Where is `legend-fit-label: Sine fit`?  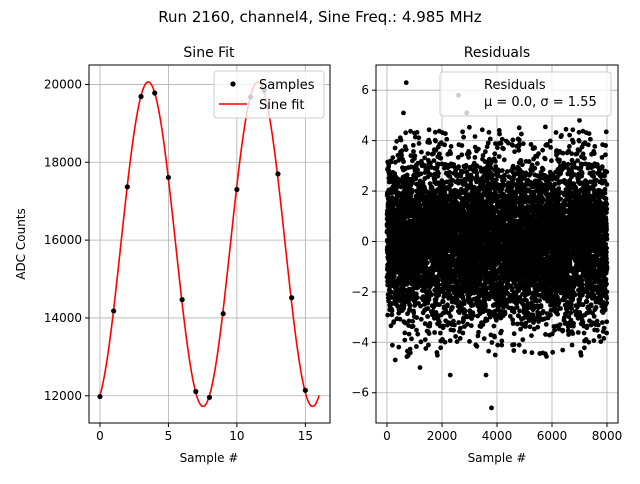
legend-fit-label: Sine fit is located at coordinates (282, 105).